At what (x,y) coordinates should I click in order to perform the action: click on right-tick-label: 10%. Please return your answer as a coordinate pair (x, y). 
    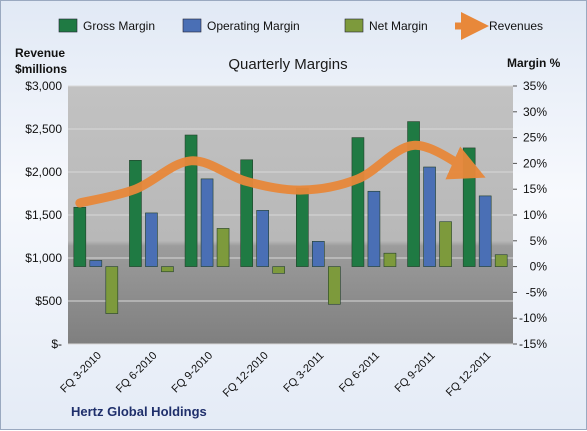
    Looking at the image, I should click on (535, 215).